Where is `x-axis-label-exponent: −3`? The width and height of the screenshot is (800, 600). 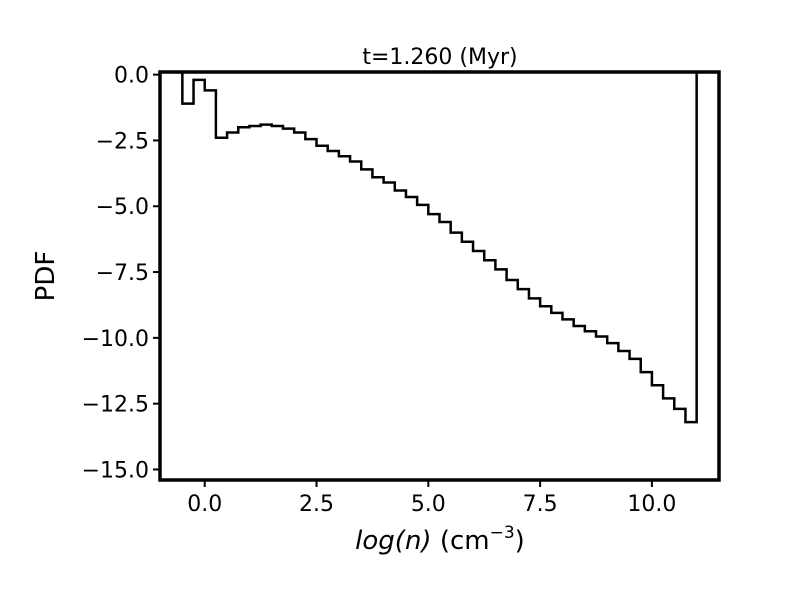 x-axis-label-exponent: −3 is located at coordinates (502, 533).